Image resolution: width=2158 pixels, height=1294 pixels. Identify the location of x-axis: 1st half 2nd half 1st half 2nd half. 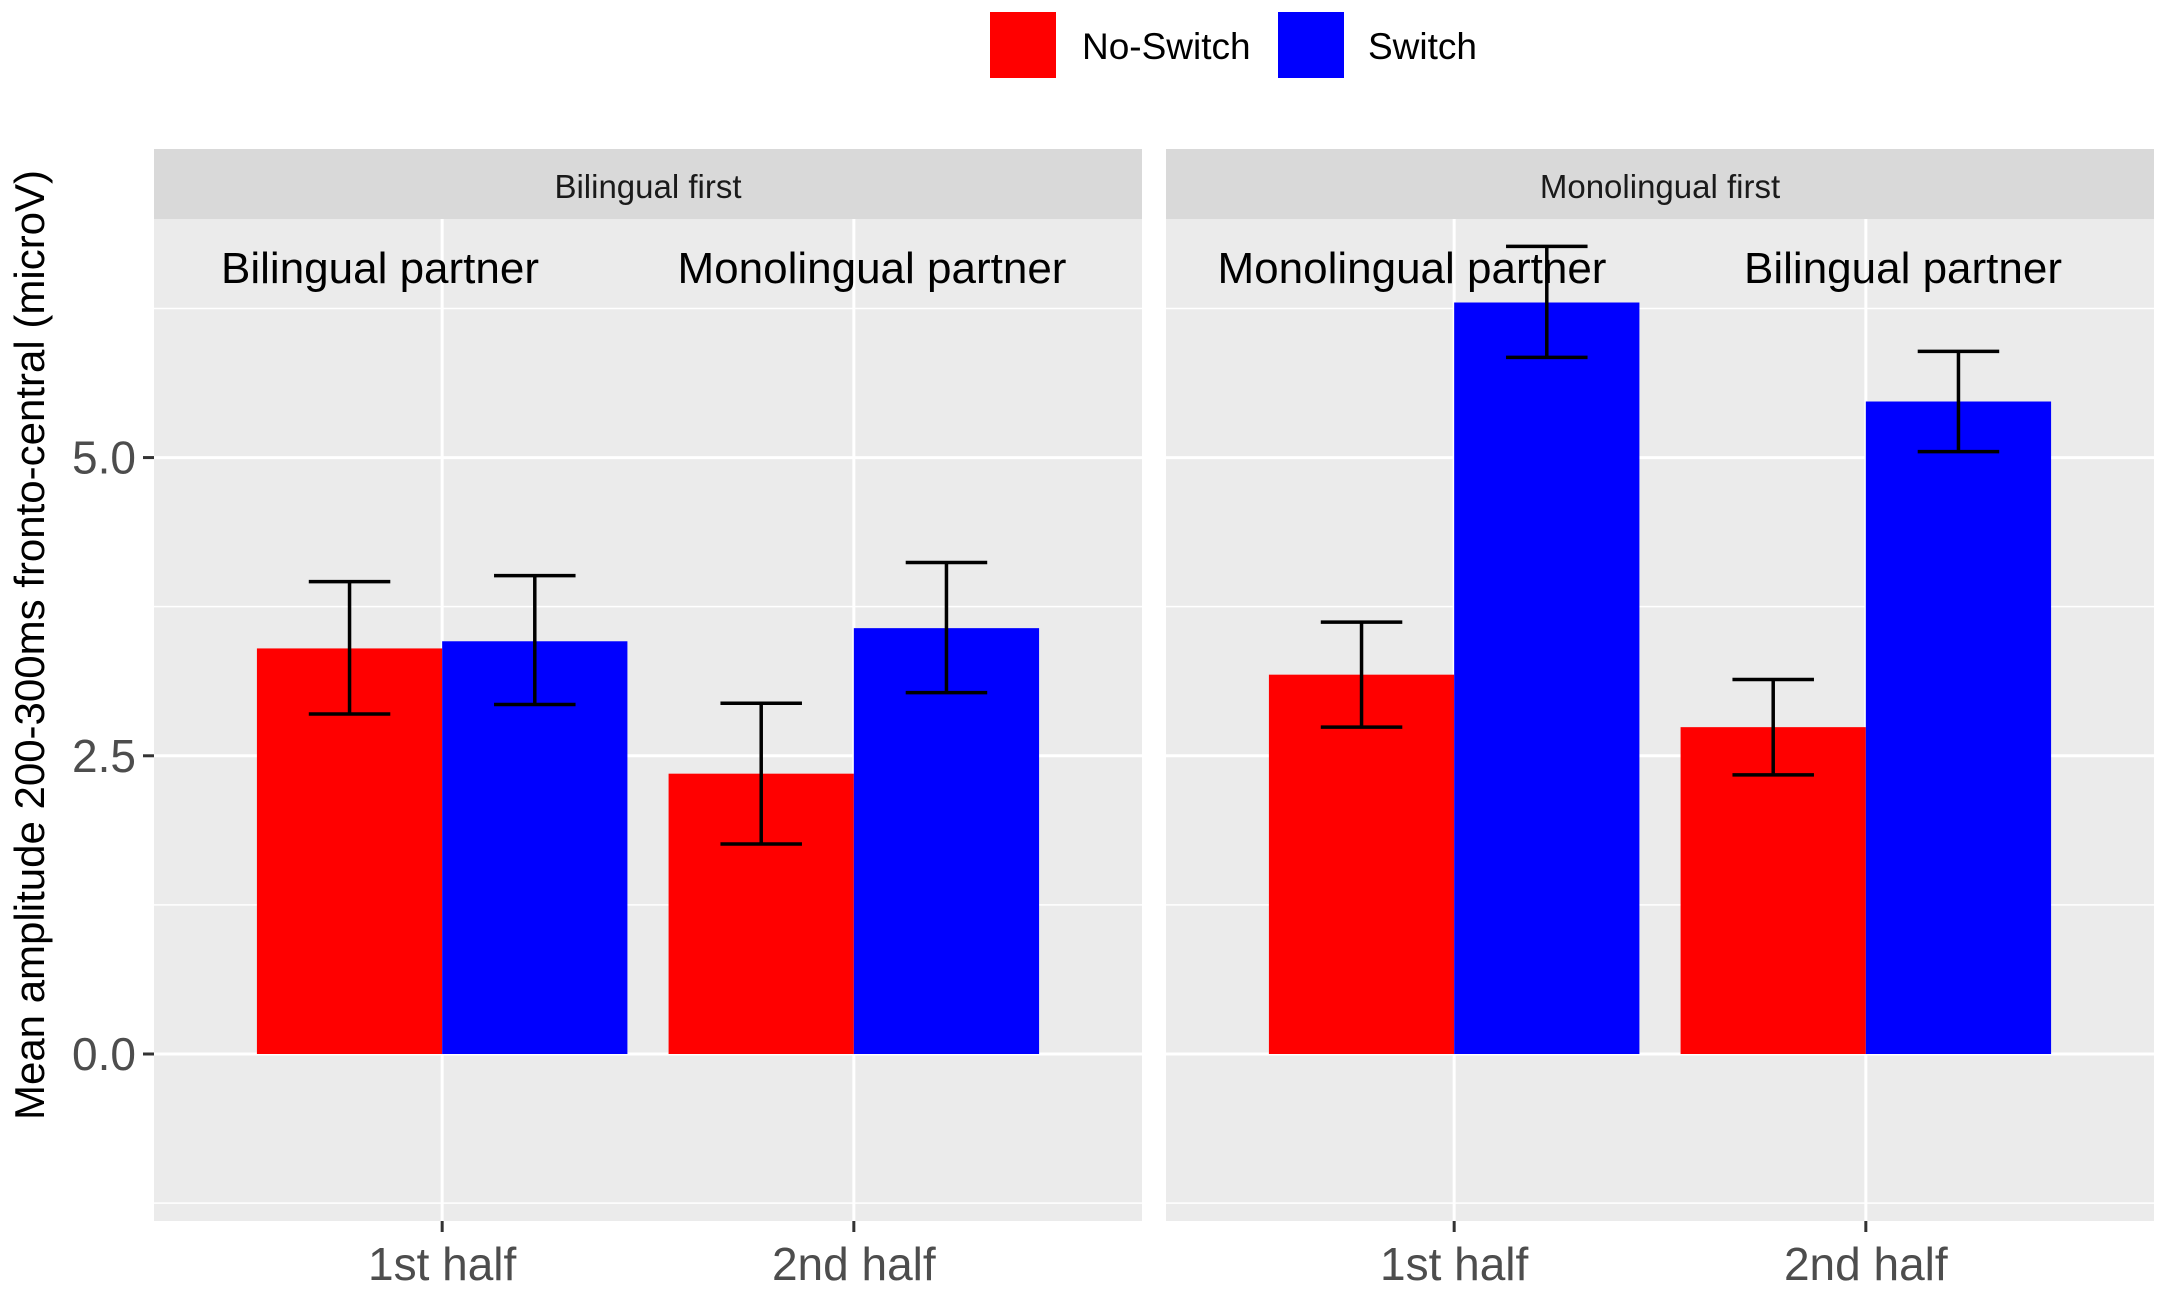
(1158, 1255).